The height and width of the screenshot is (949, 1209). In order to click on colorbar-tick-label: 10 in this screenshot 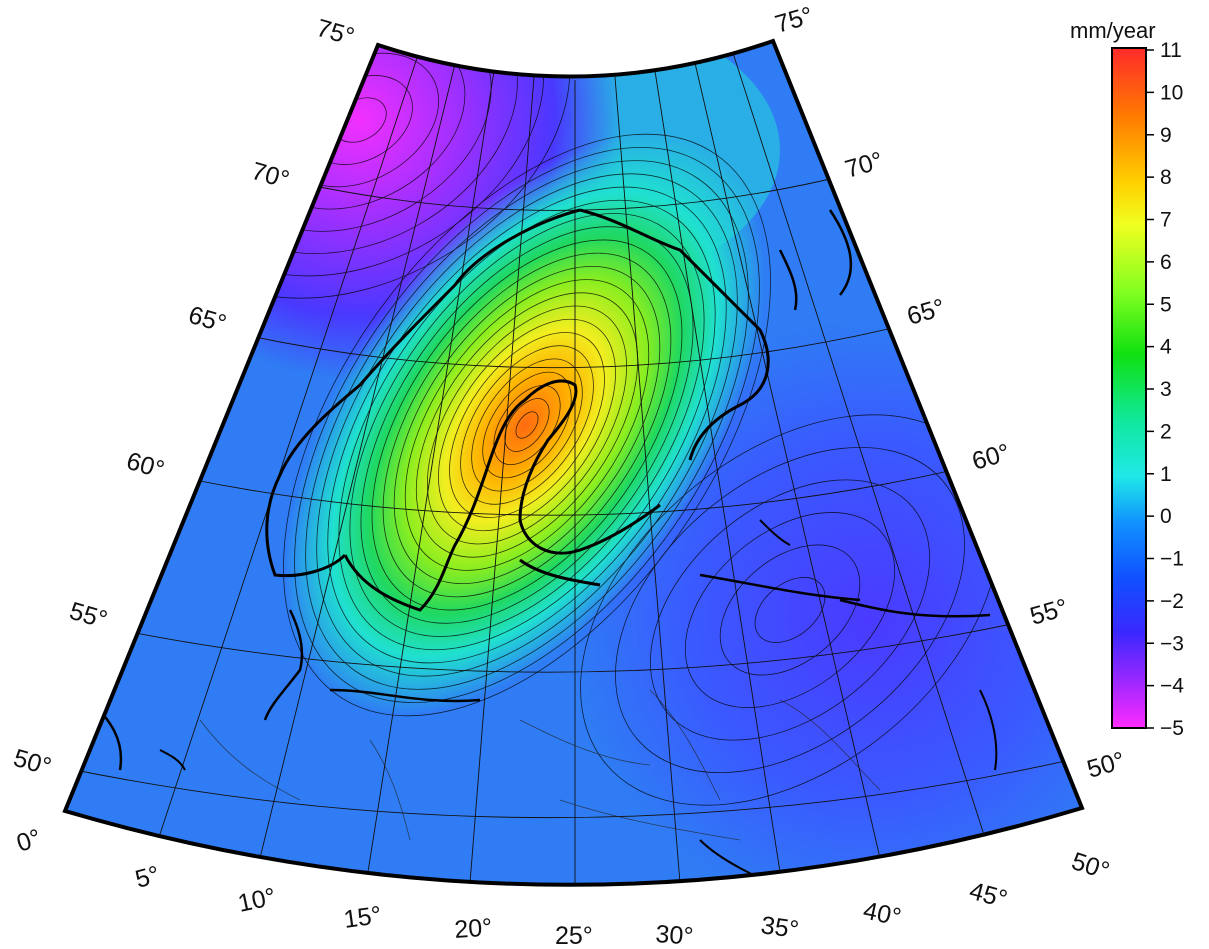, I will do `click(1171, 92)`.